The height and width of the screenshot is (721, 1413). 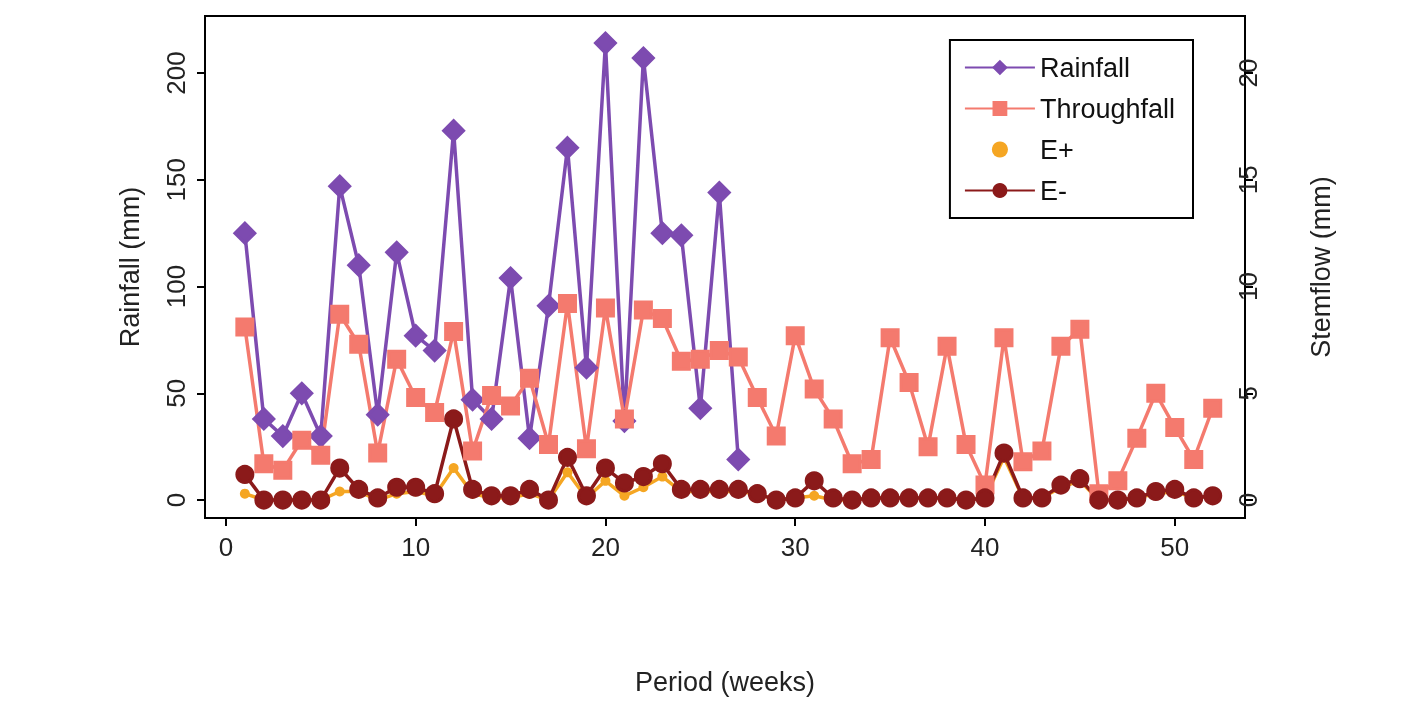 What do you see at coordinates (176, 73) in the screenshot?
I see `y-tick-label: 200` at bounding box center [176, 73].